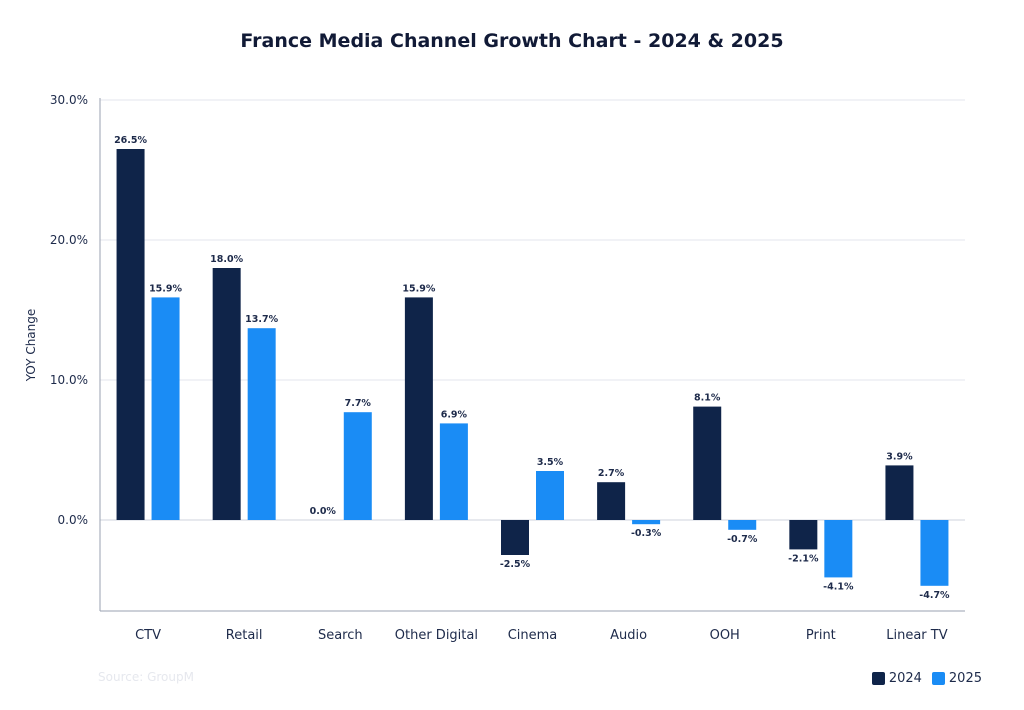 The image size is (1024, 710). Describe the element at coordinates (244, 635) in the screenshot. I see `x-category-label: Retail` at that location.